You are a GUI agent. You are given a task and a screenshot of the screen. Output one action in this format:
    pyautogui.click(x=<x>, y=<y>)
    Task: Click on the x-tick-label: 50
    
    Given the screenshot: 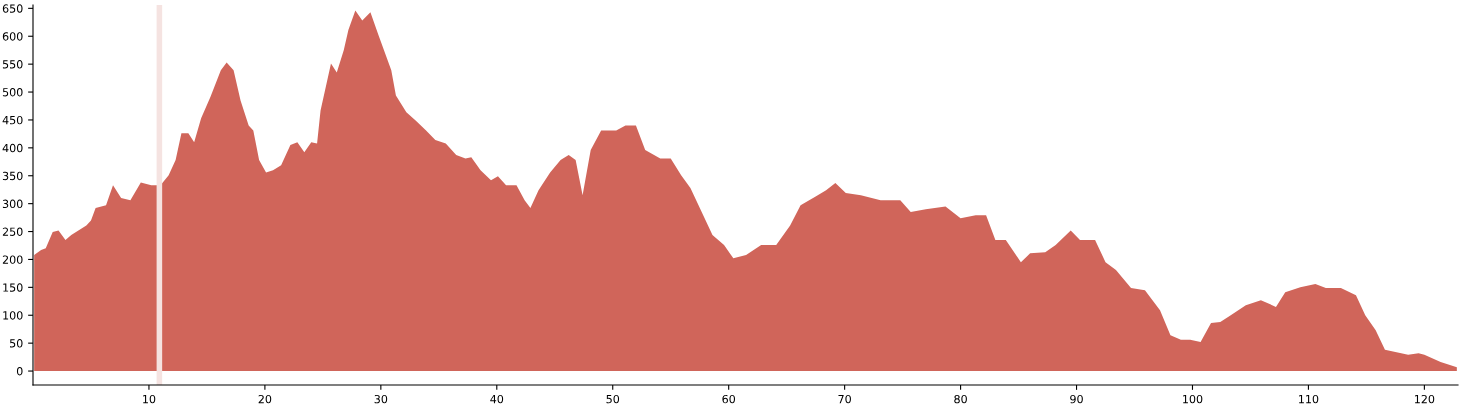 What is the action you would take?
    pyautogui.click(x=613, y=399)
    